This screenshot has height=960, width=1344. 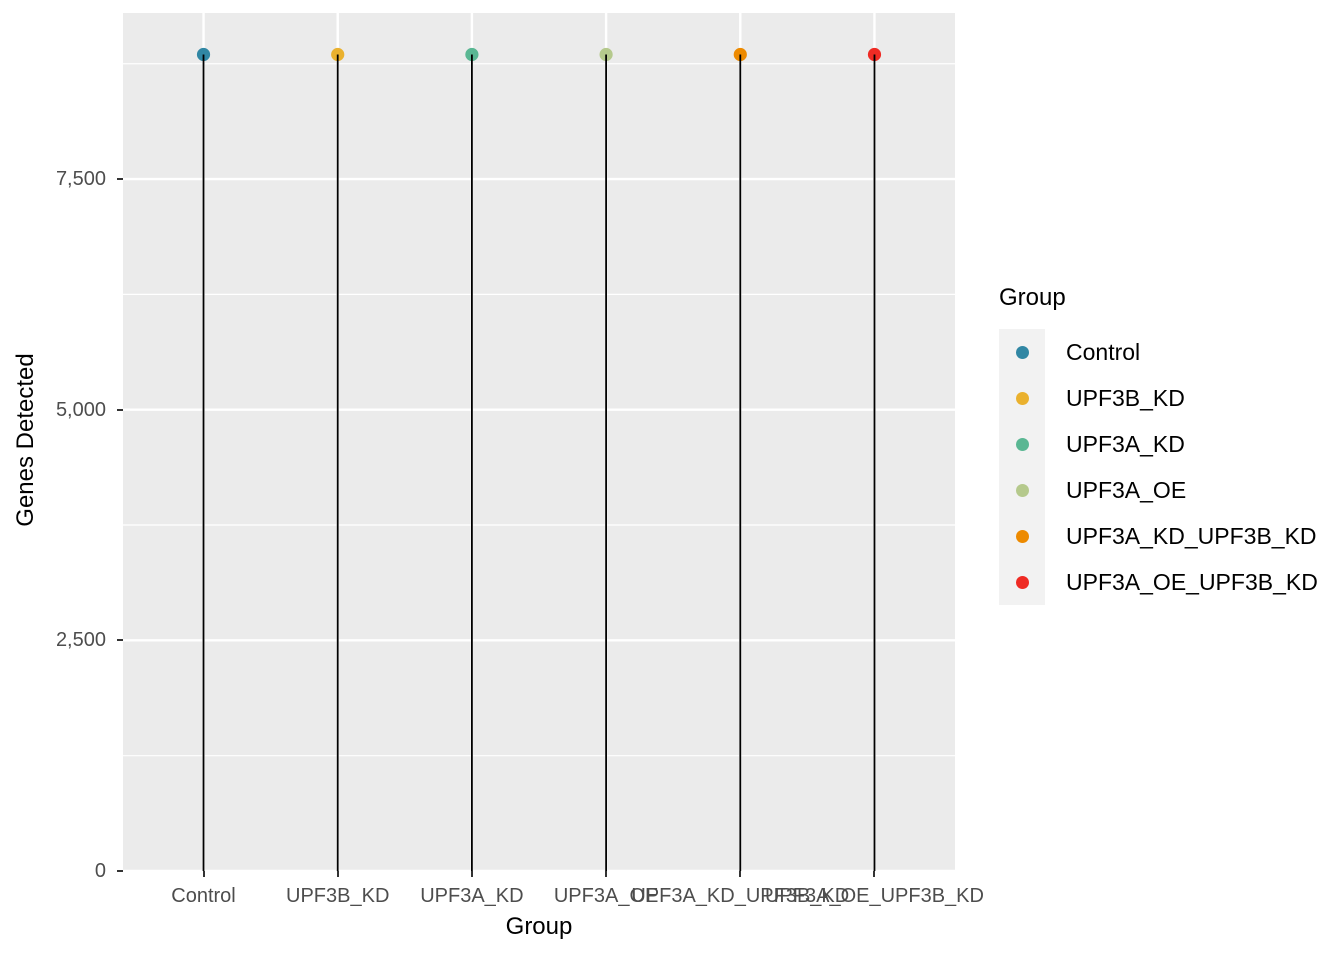 What do you see at coordinates (1192, 581) in the screenshot?
I see `legend-entry-label: UPF3A_OE_UPF3B_KD` at bounding box center [1192, 581].